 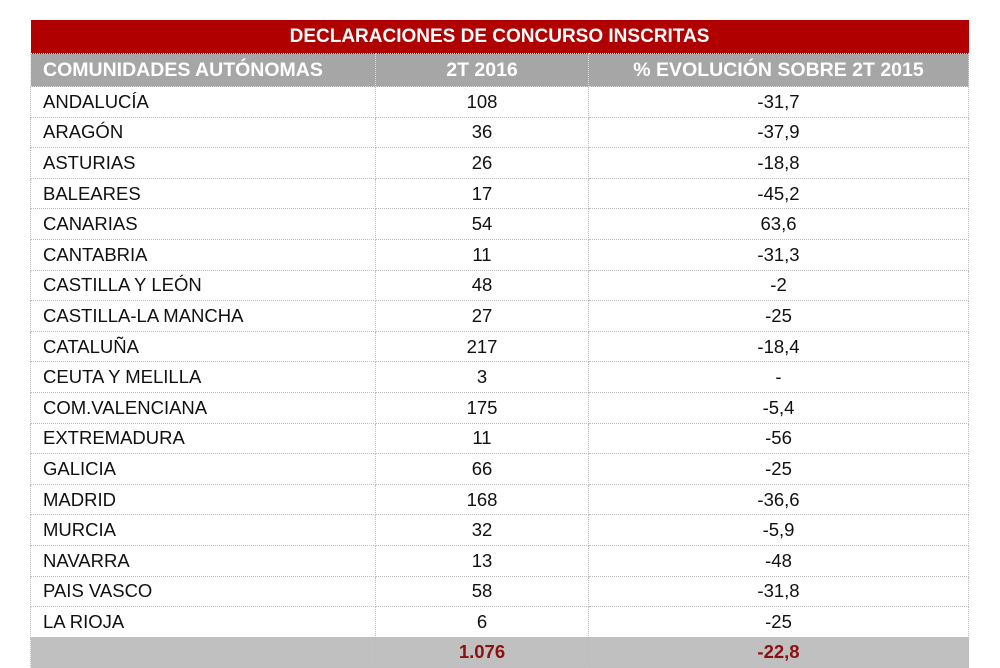 I want to click on value-cell: 32, so click(x=482, y=530).